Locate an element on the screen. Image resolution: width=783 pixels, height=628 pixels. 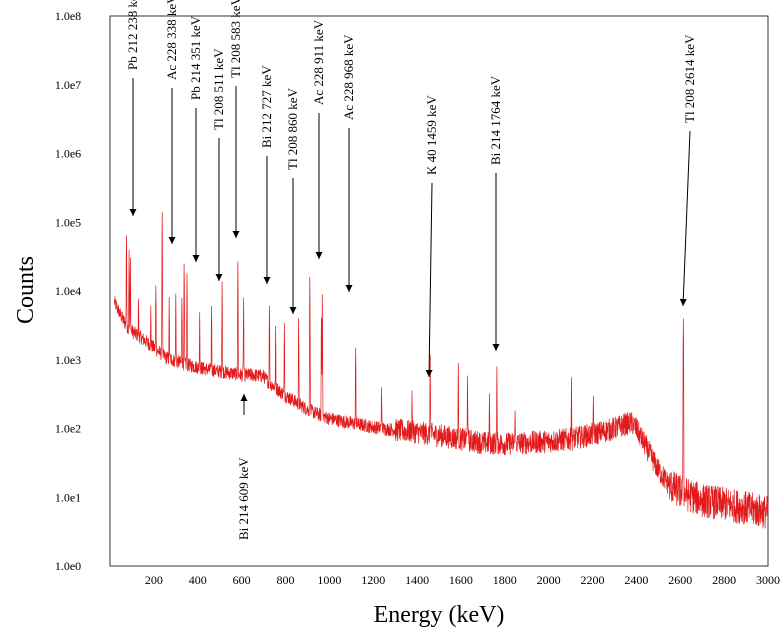
y-tick-label: 1.0e7 is located at coordinates (68, 85).